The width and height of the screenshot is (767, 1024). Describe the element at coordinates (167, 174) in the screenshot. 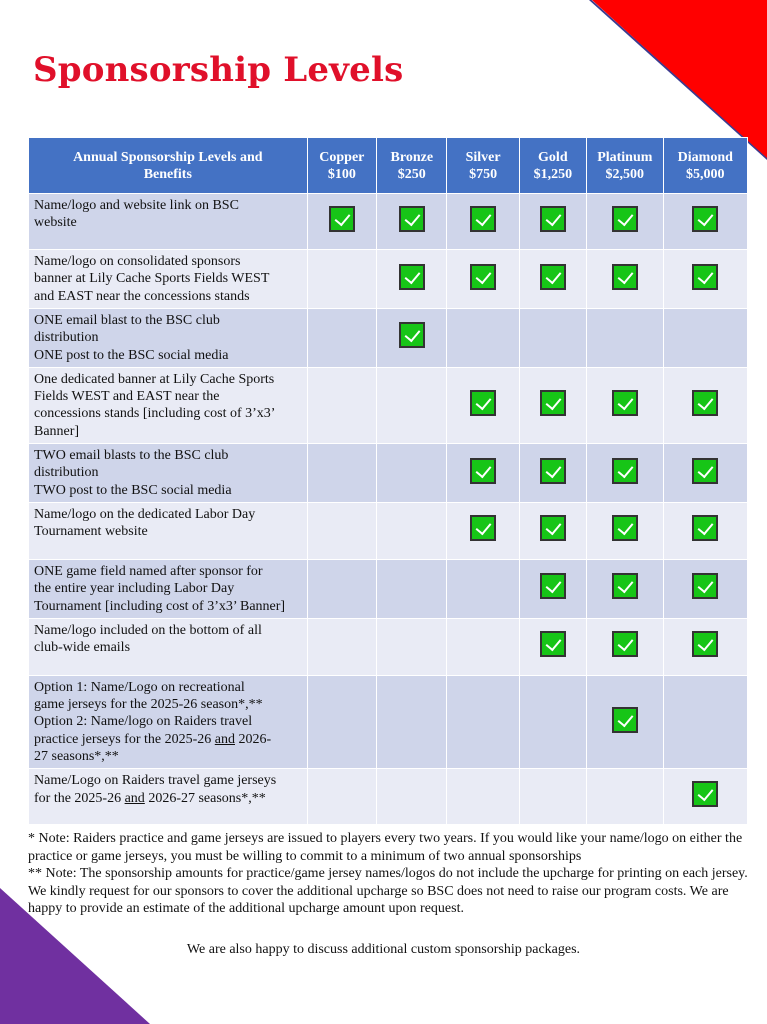

I see `header-line: Benefits` at that location.